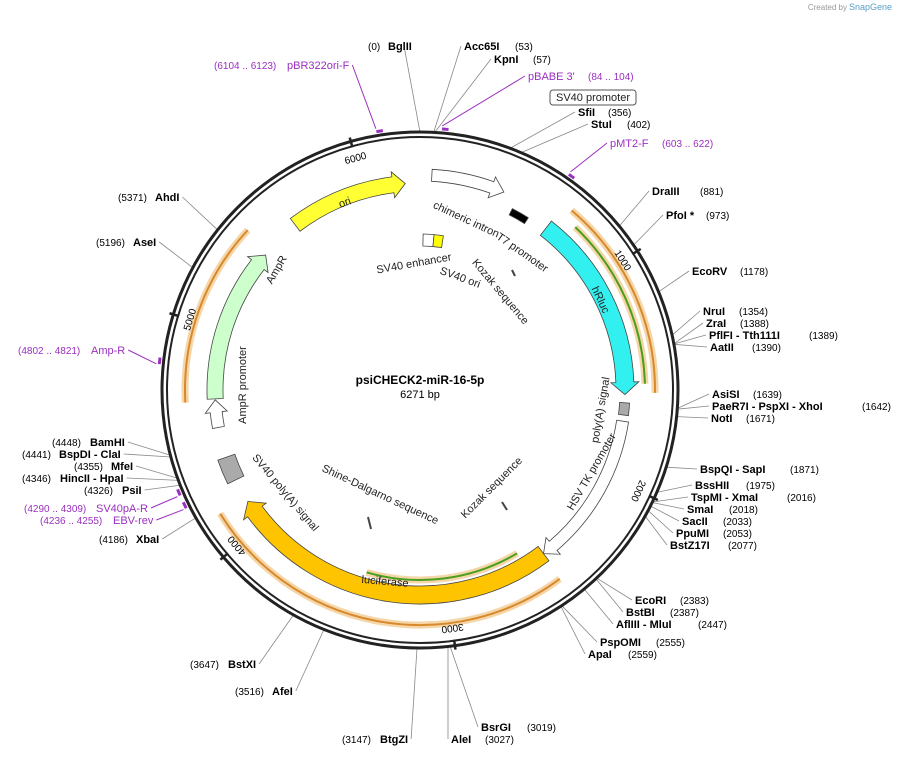  What do you see at coordinates (611, 77) in the screenshot?
I see `primer-range: (84 .. 104)` at bounding box center [611, 77].